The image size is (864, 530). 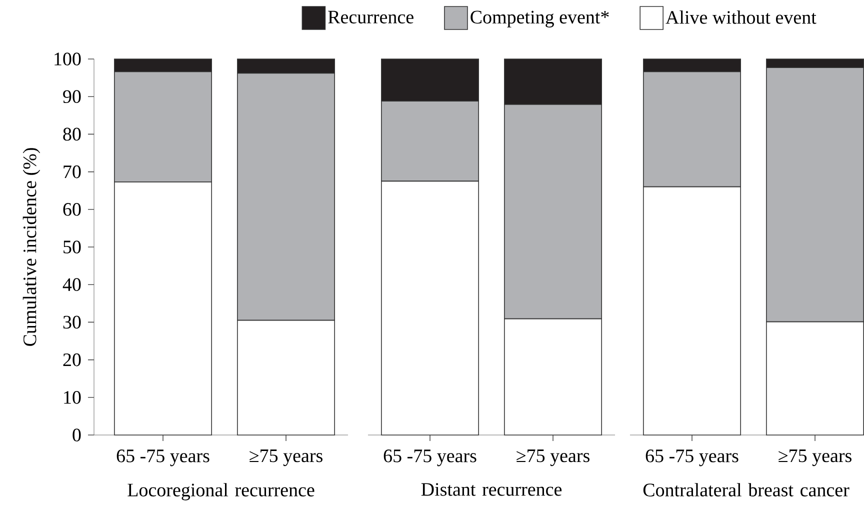 I want to click on y-tick-label: 50, so click(x=72, y=247).